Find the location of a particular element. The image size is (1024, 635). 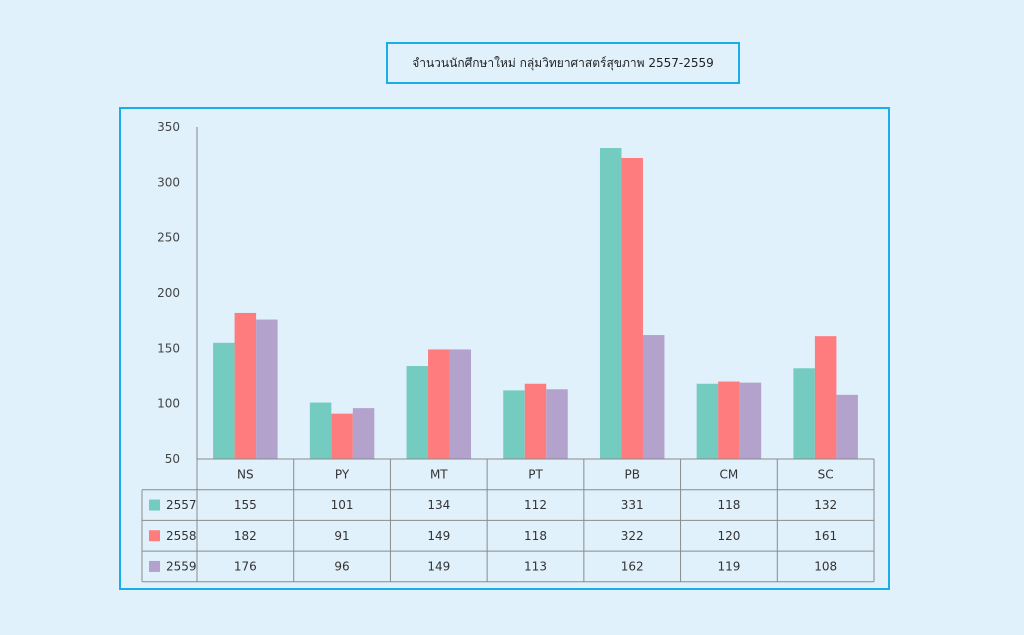

table-value: 161 is located at coordinates (825, 536).